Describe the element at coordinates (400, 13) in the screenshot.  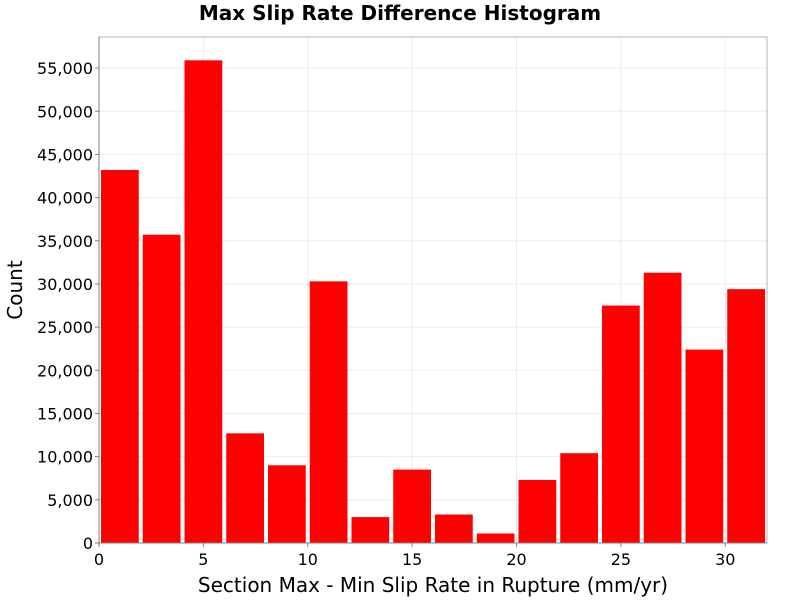
I see `chart-title: Max Slip Rate Difference Histogram` at that location.